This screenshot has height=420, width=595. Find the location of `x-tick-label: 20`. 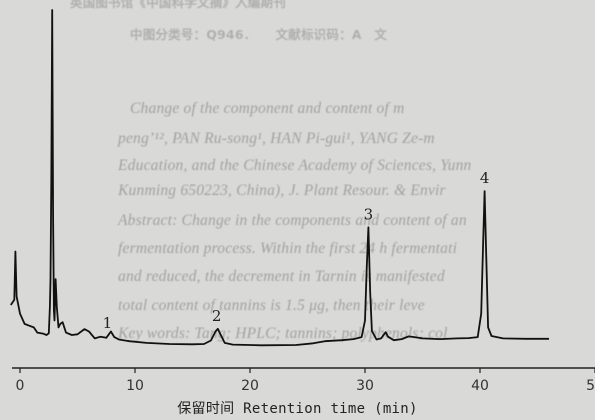

x-tick-label: 20 is located at coordinates (250, 386).